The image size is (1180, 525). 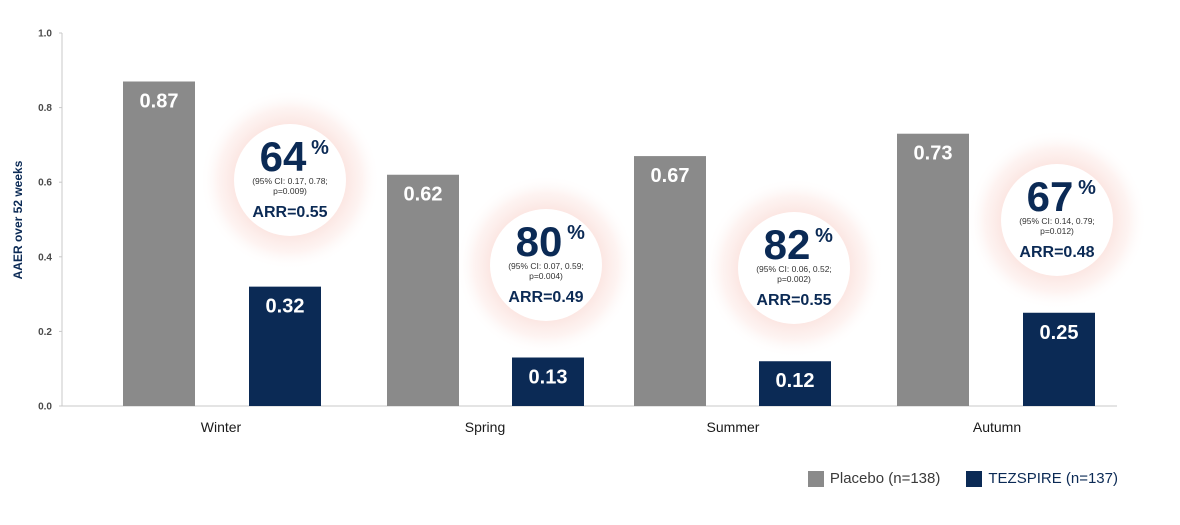 I want to click on reduction-percent: 80, so click(x=539, y=241).